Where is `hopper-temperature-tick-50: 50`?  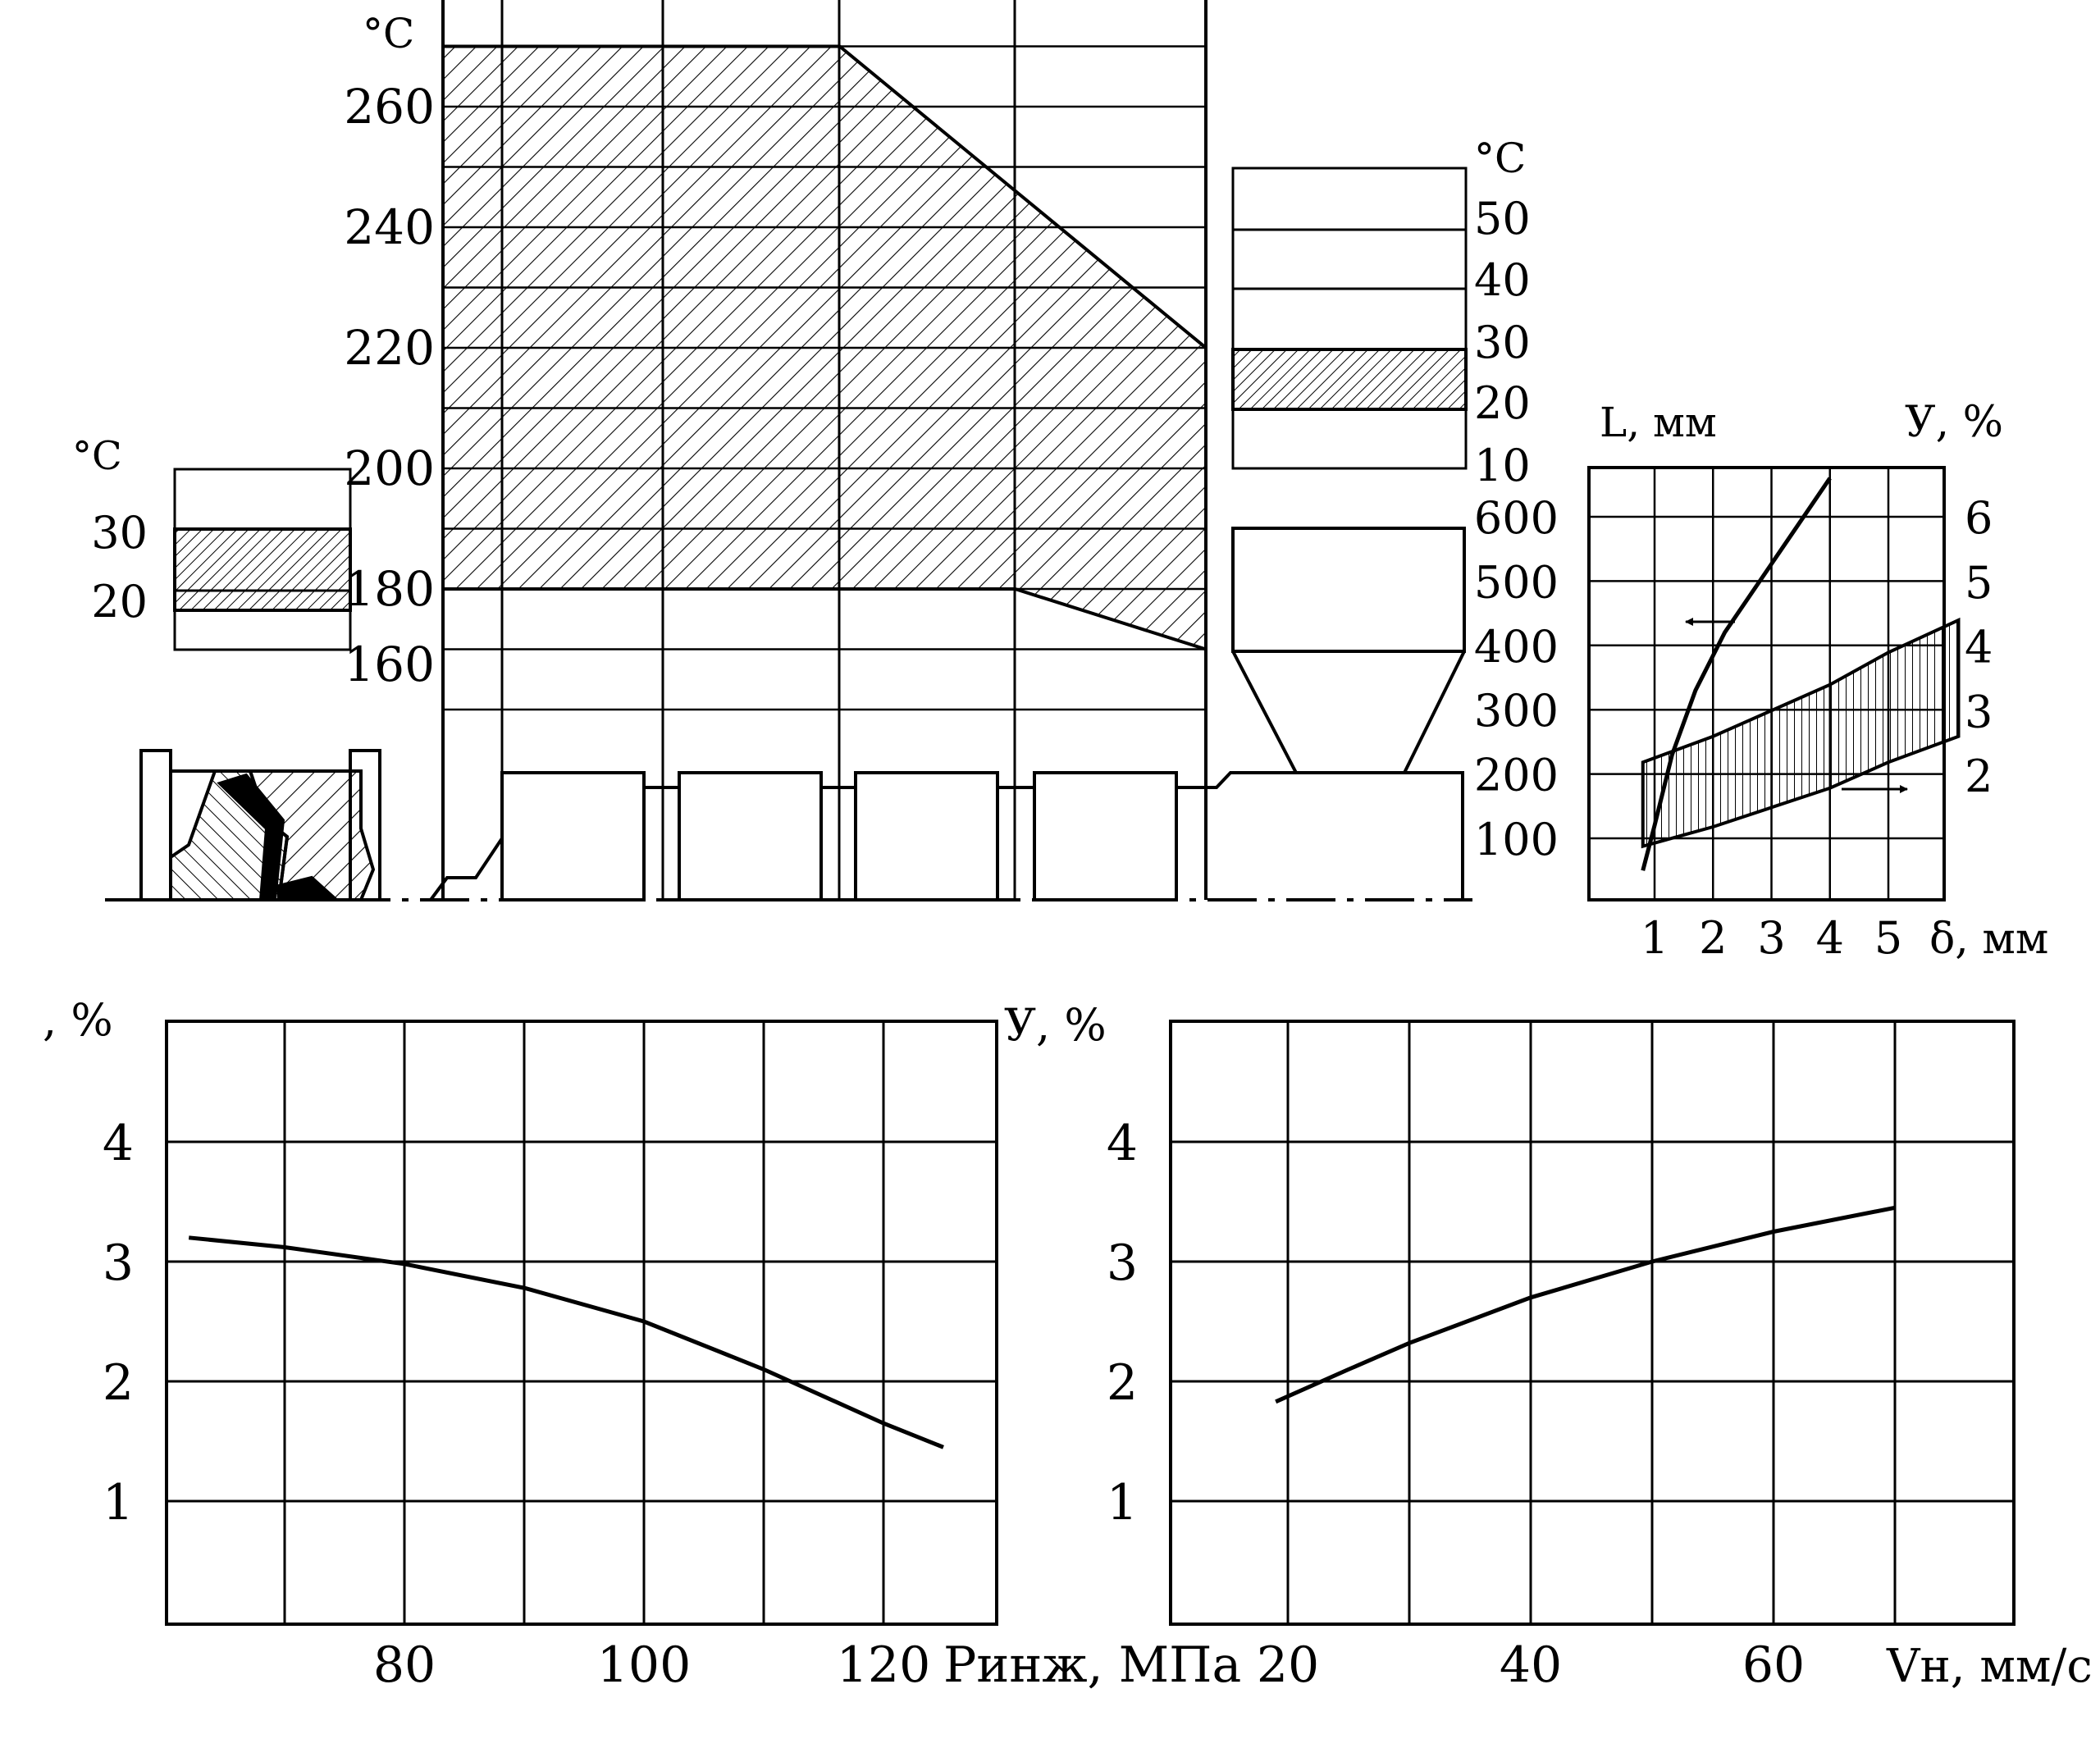
hopper-temperature-tick-50: 50 is located at coordinates (1502, 218).